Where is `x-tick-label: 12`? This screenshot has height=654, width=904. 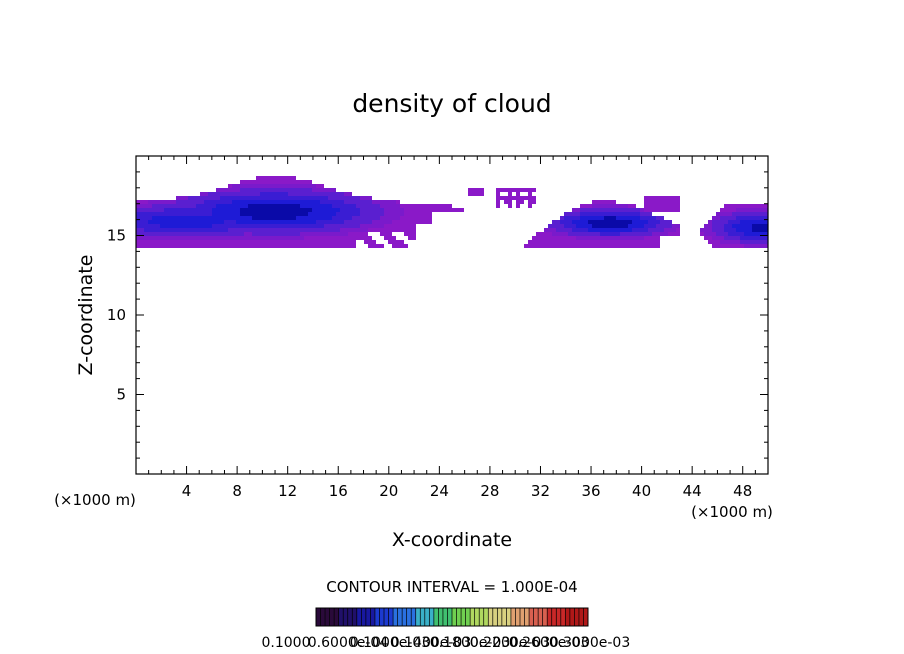 x-tick-label: 12 is located at coordinates (287, 491).